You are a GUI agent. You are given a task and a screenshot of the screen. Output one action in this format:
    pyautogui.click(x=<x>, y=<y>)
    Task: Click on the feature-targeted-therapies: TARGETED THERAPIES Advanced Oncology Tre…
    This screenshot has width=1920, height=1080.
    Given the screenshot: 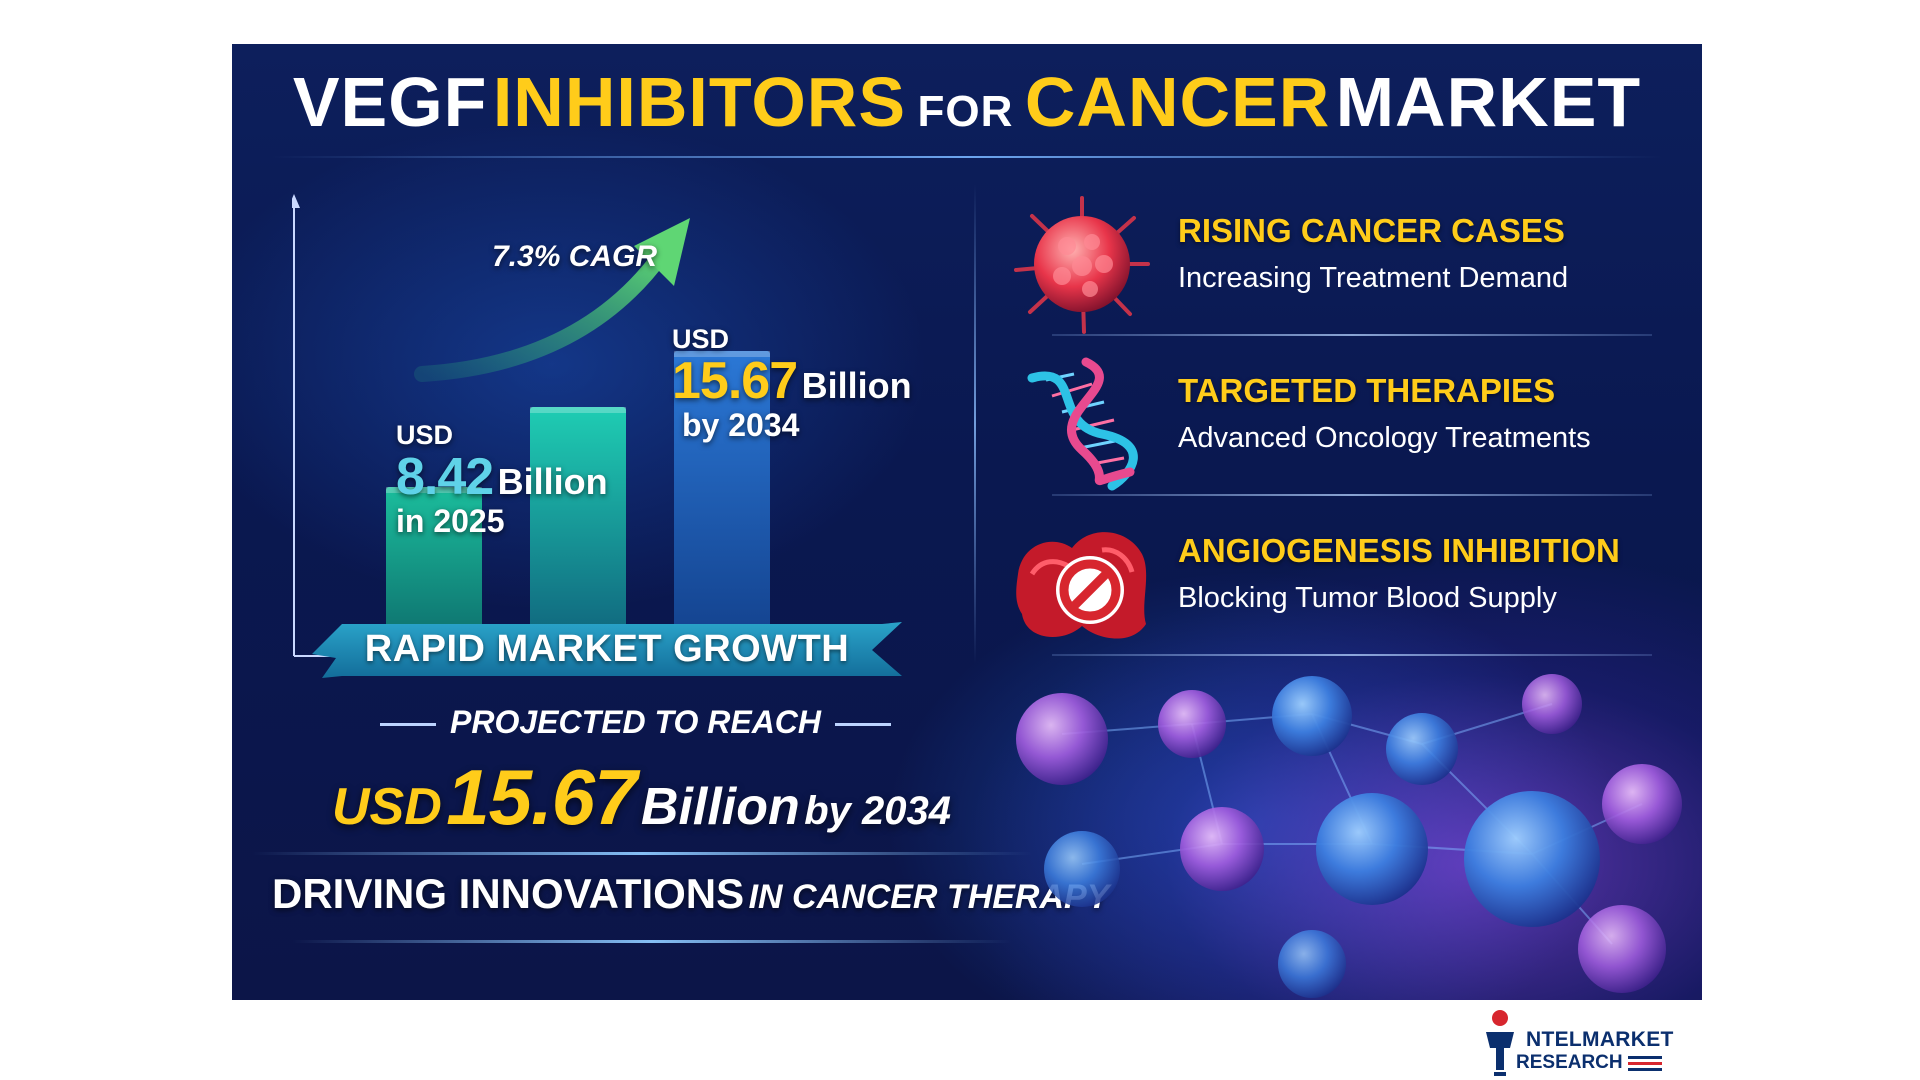 What is the action you would take?
    pyautogui.click(x=1332, y=420)
    